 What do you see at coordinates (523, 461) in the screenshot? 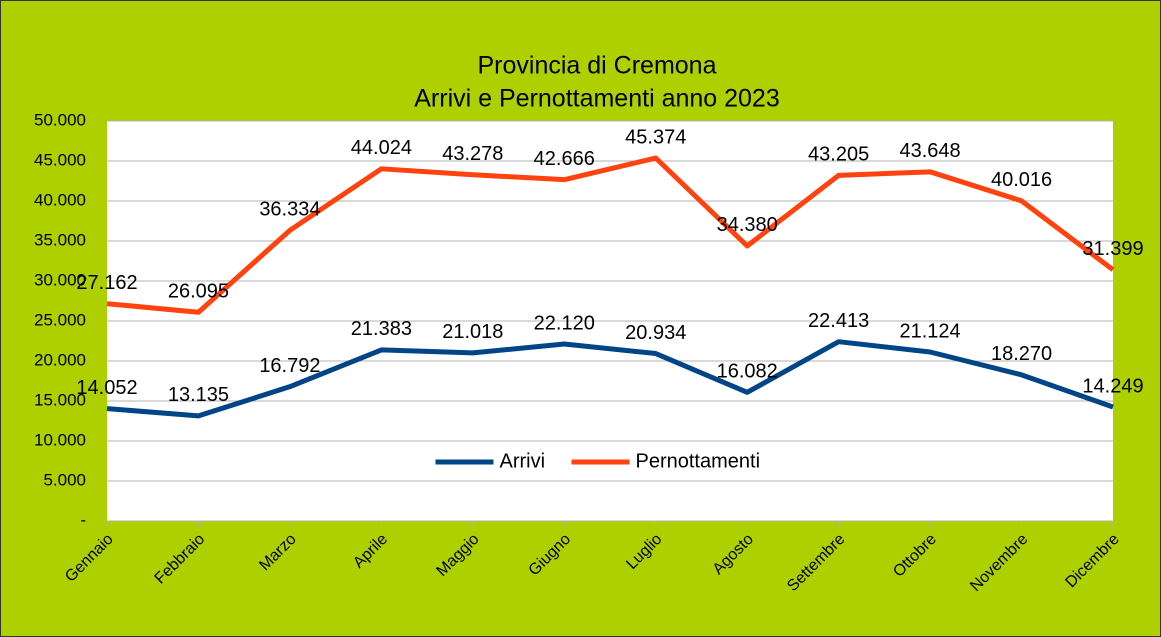
I see `legend-label: Arrivi` at bounding box center [523, 461].